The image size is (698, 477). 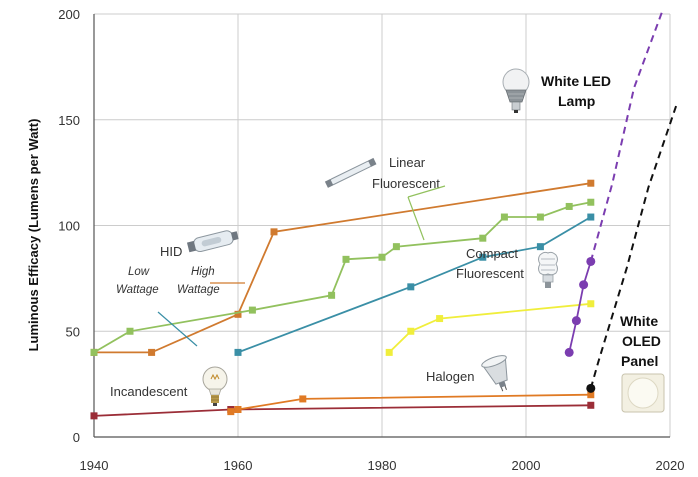 I want to click on annotation-linear-2: Fluorescent, so click(x=406, y=183).